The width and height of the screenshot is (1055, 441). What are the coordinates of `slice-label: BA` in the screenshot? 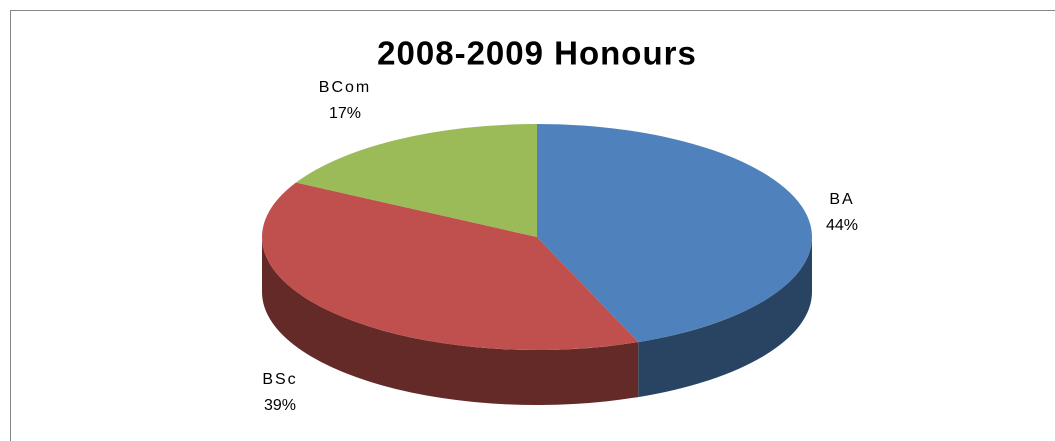 It's located at (841, 199).